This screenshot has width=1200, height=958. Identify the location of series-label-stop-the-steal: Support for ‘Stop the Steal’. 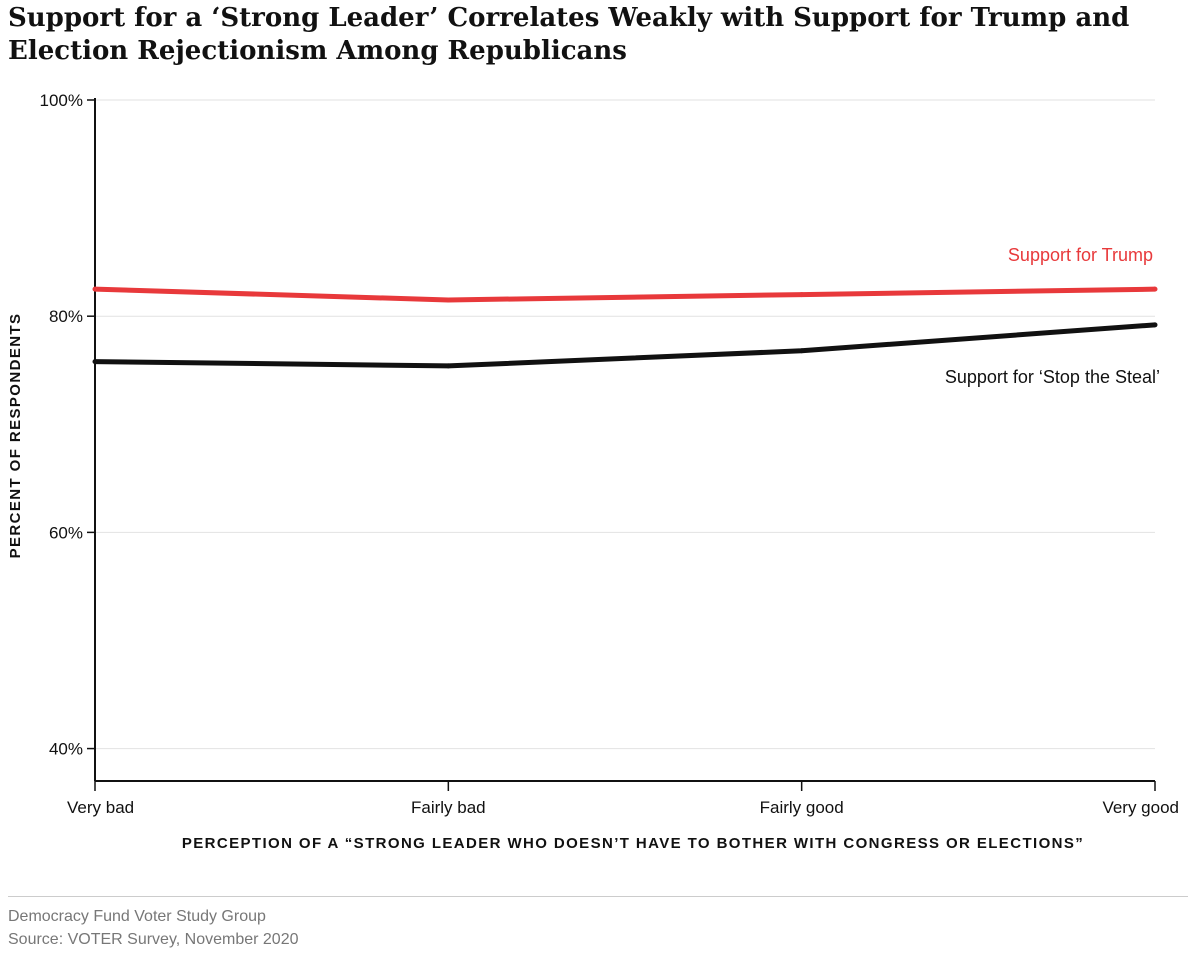
(1052, 377).